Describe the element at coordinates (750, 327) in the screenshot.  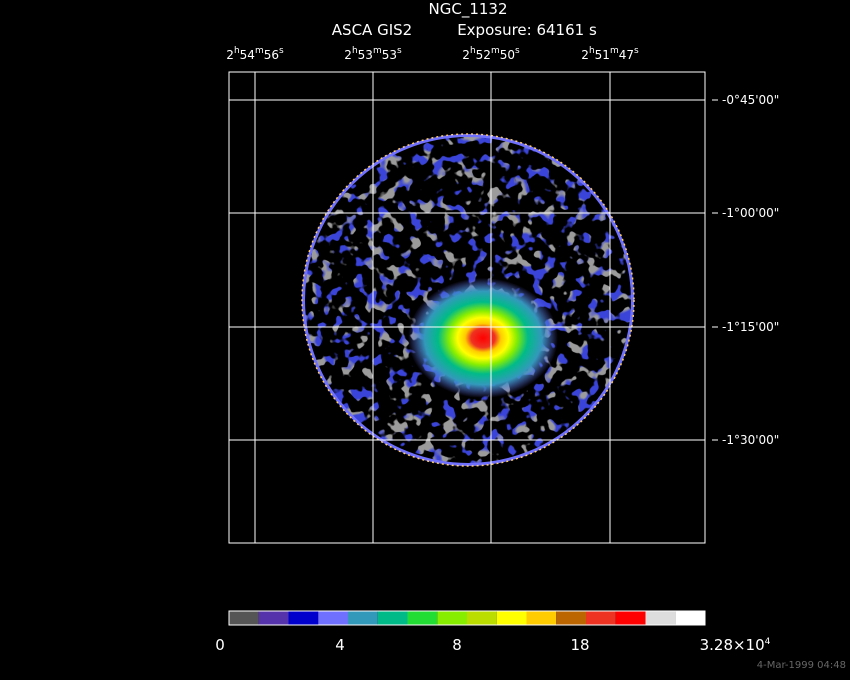
I see `dec-label: -1°15'00"` at that location.